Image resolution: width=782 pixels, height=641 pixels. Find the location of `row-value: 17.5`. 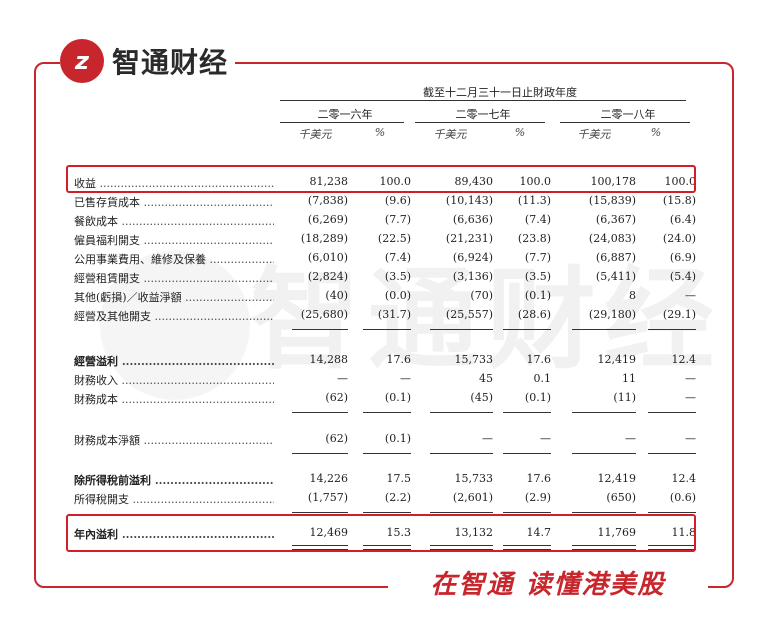

row-value: 17.5 is located at coordinates (399, 478).